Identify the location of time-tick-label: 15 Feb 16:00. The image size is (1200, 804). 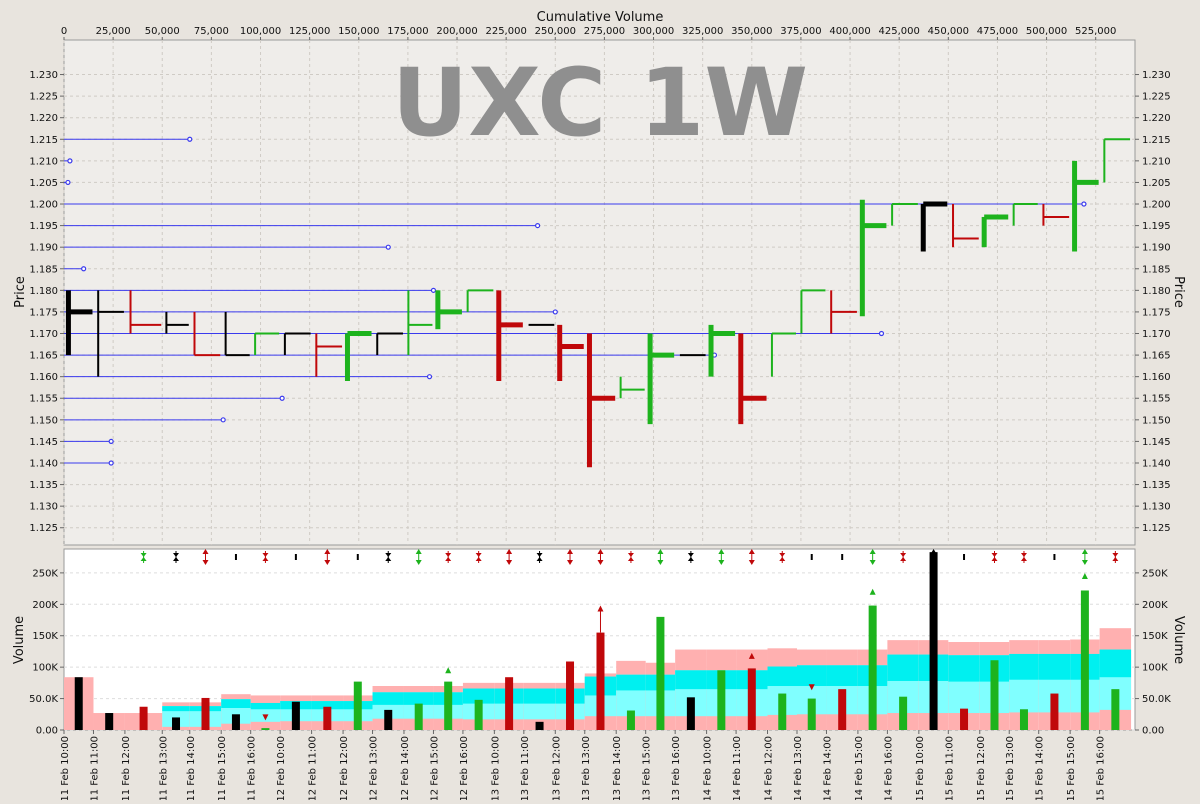
(1101, 768).